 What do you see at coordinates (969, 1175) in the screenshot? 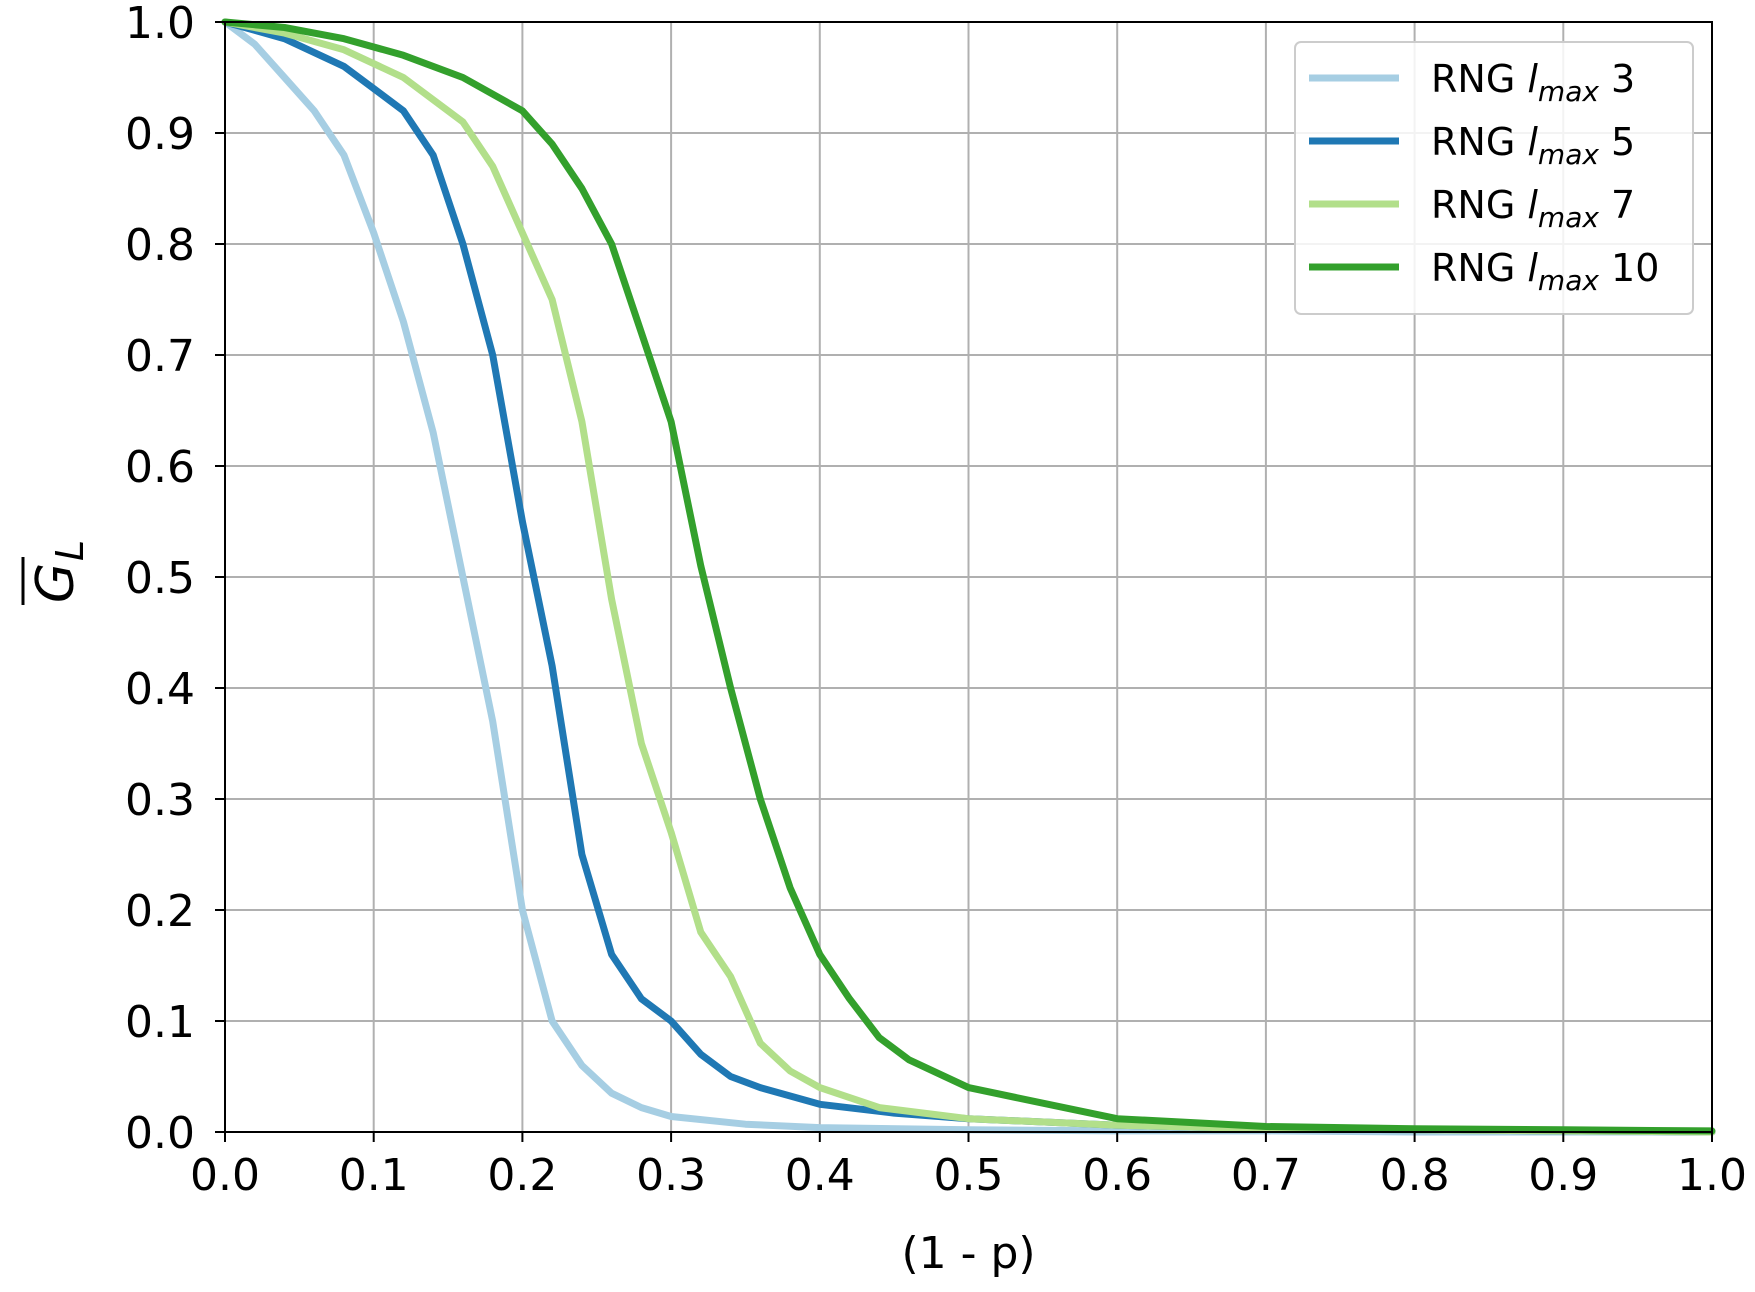
I see `x-tick-label: 0.5` at bounding box center [969, 1175].